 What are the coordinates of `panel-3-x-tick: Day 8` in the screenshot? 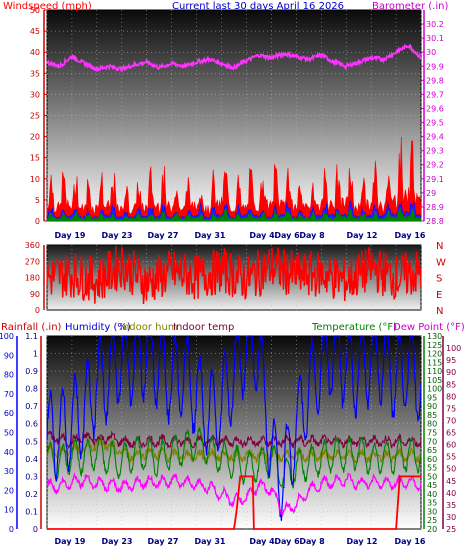 It's located at (312, 541).